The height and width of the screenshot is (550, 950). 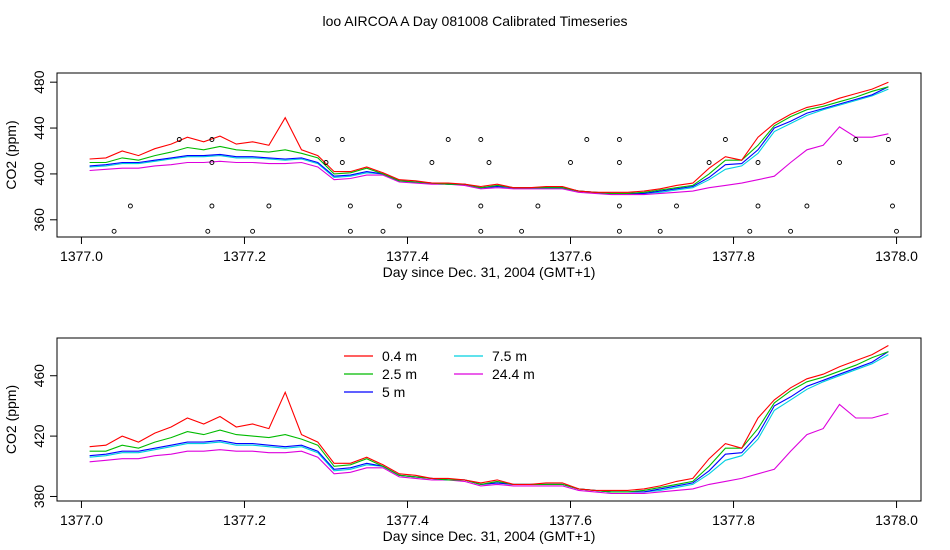 I want to click on top-x-tick-label: 1377.8, so click(x=733, y=256).